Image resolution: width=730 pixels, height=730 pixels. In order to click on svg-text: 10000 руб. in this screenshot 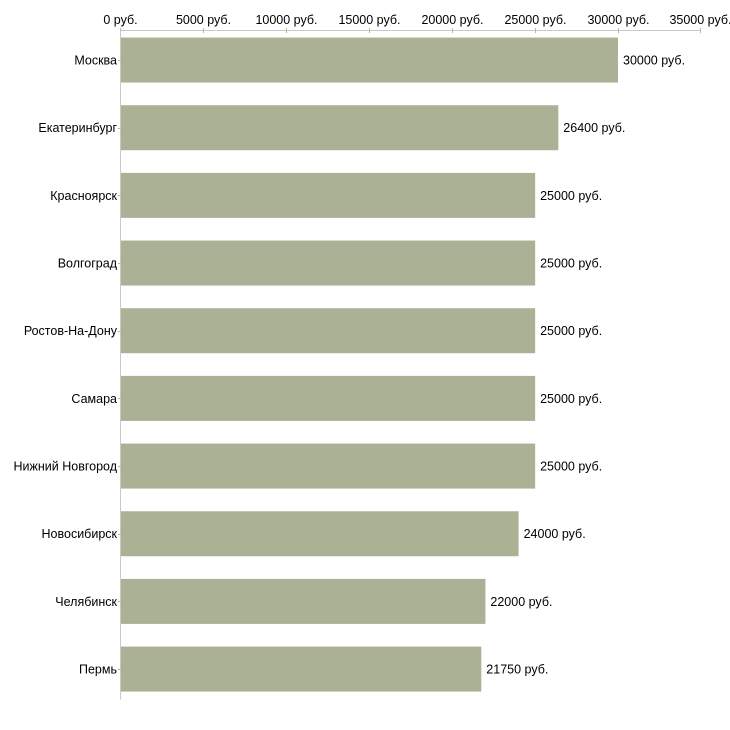, I will do `click(286, 20)`.